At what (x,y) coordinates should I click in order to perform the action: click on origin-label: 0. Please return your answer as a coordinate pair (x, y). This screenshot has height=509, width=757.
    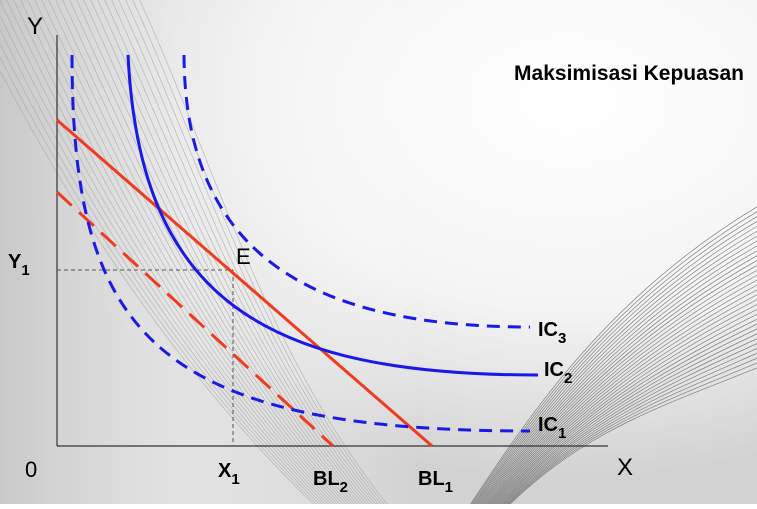
    Looking at the image, I should click on (31, 469).